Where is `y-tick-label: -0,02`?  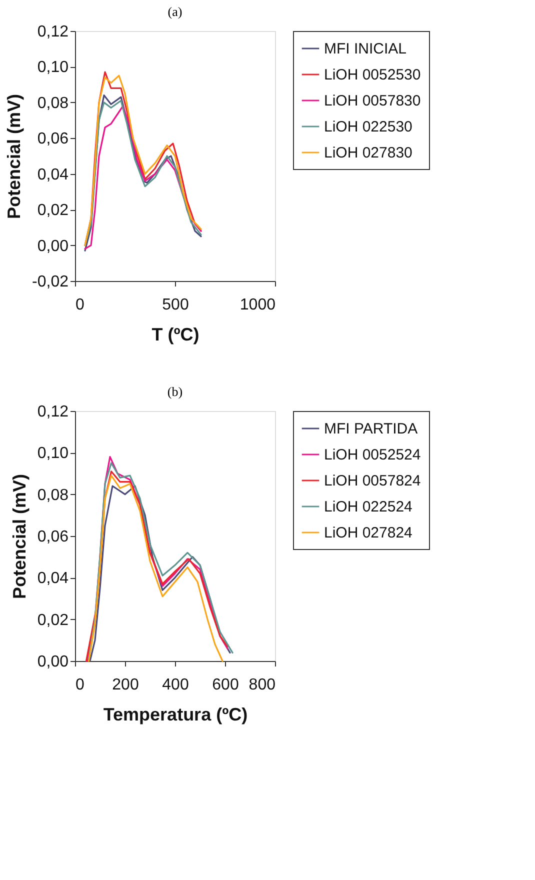
y-tick-label: -0,02 is located at coordinates (50, 282).